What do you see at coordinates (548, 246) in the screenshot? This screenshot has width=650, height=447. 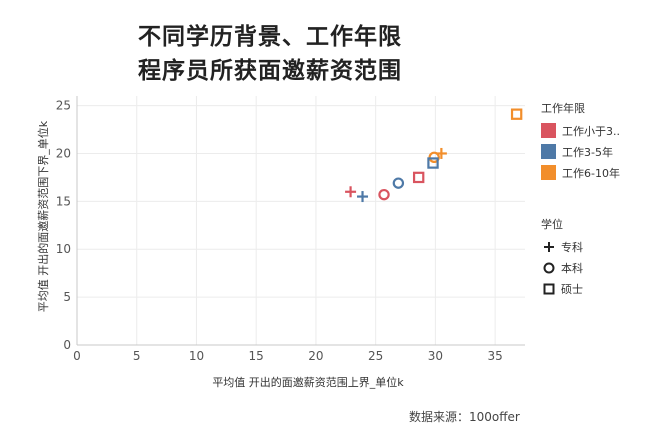 I see `plus-icon` at bounding box center [548, 246].